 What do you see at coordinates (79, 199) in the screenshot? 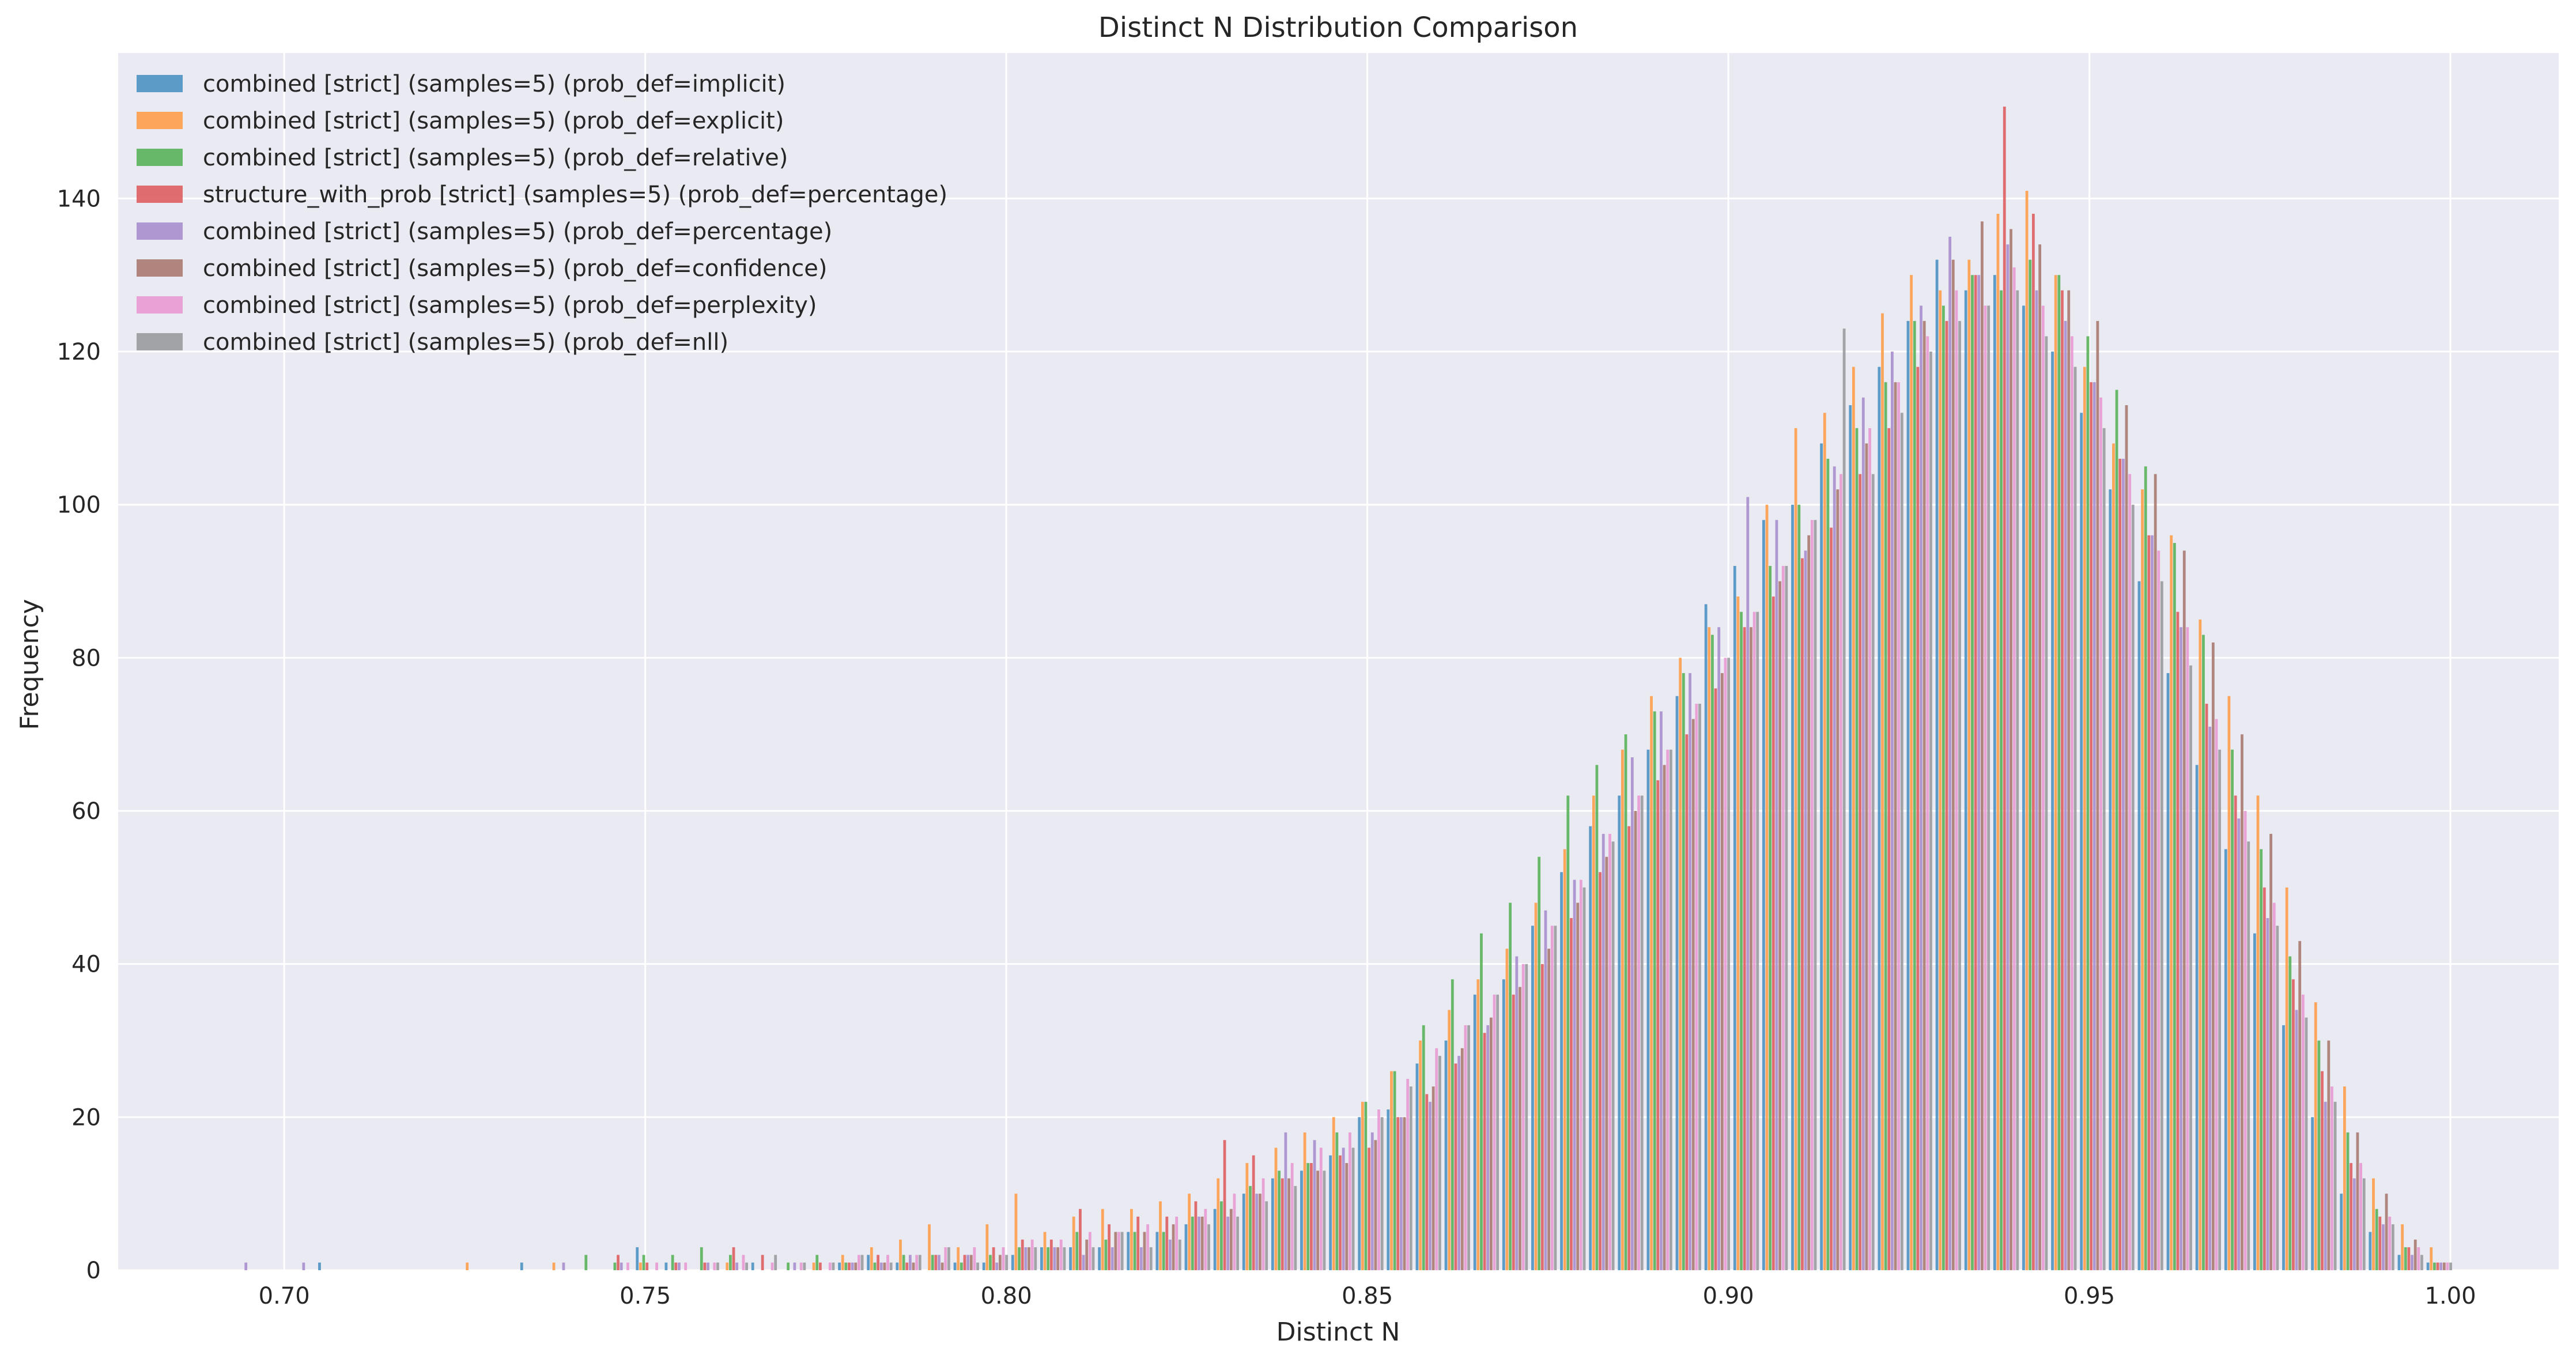
I see `y-tick-label: 140` at bounding box center [79, 199].